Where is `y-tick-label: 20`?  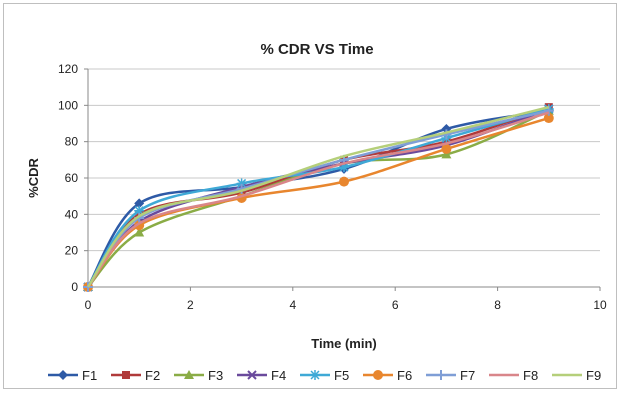
y-tick-label: 20 is located at coordinates (72, 251).